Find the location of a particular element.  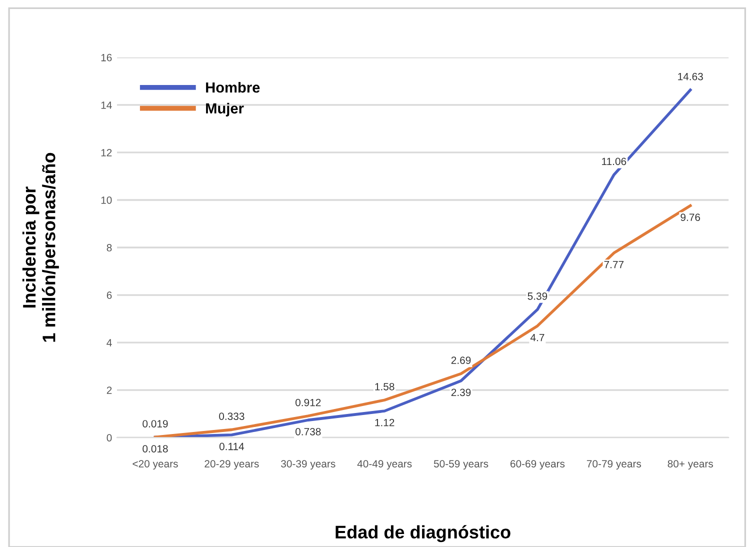

data-label: 7.77 is located at coordinates (614, 264).